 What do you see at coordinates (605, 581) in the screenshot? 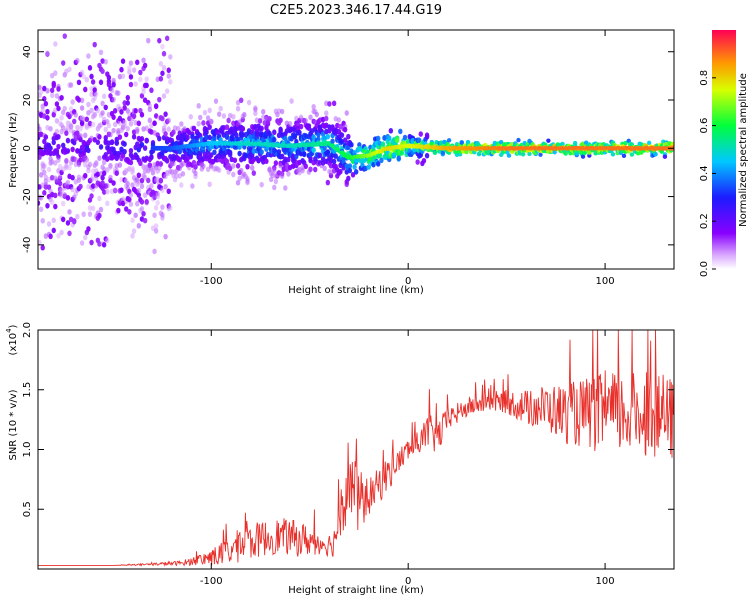
I see `x-tick-label: 100` at bounding box center [605, 581].